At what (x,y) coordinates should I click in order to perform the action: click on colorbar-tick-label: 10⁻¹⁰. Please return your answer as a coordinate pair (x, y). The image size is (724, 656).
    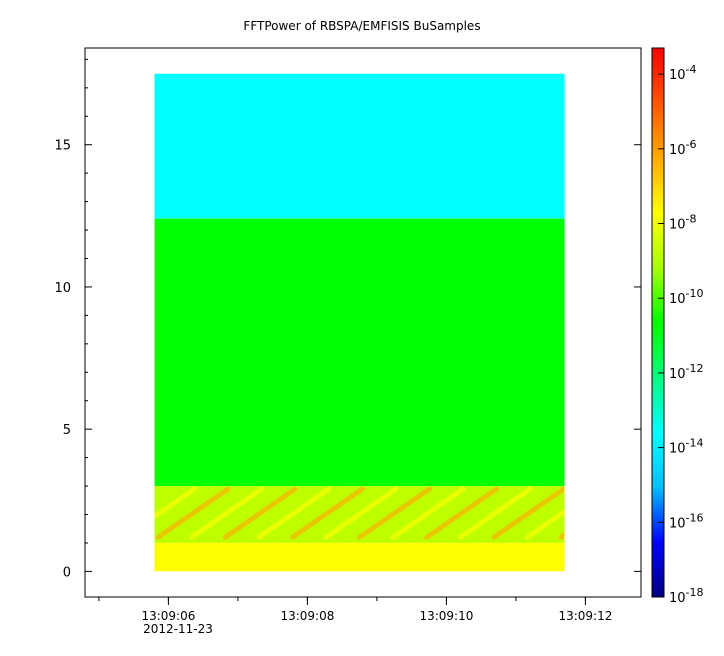
    Looking at the image, I should click on (686, 297).